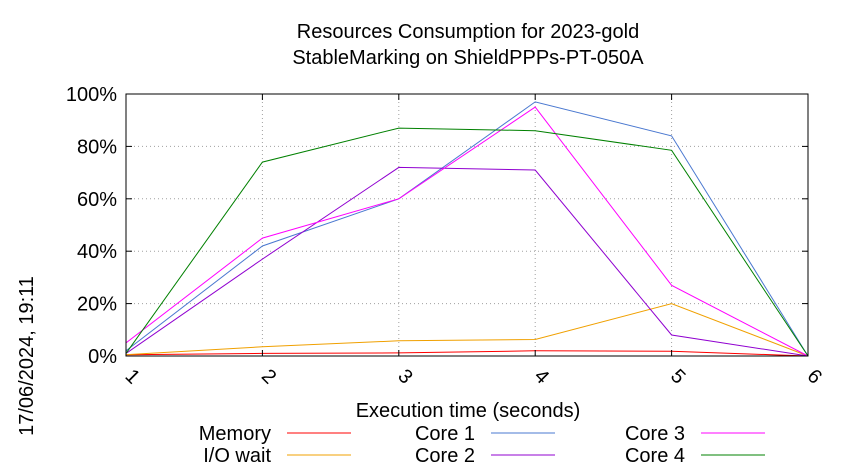  Describe the element at coordinates (97, 200) in the screenshot. I see `y-tick-label: 60%` at that location.